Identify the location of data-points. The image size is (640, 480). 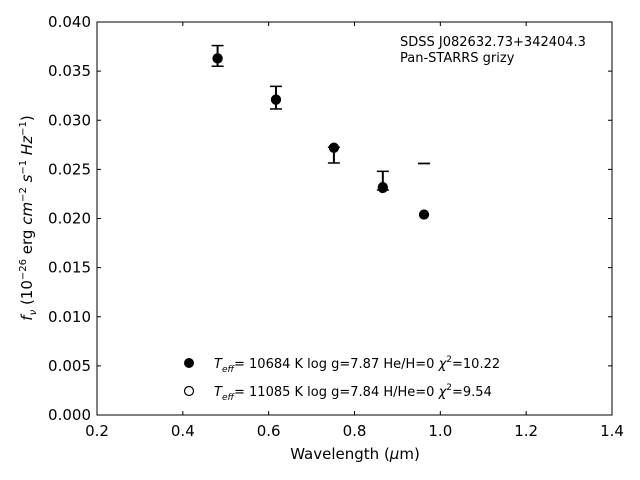
(321, 136).